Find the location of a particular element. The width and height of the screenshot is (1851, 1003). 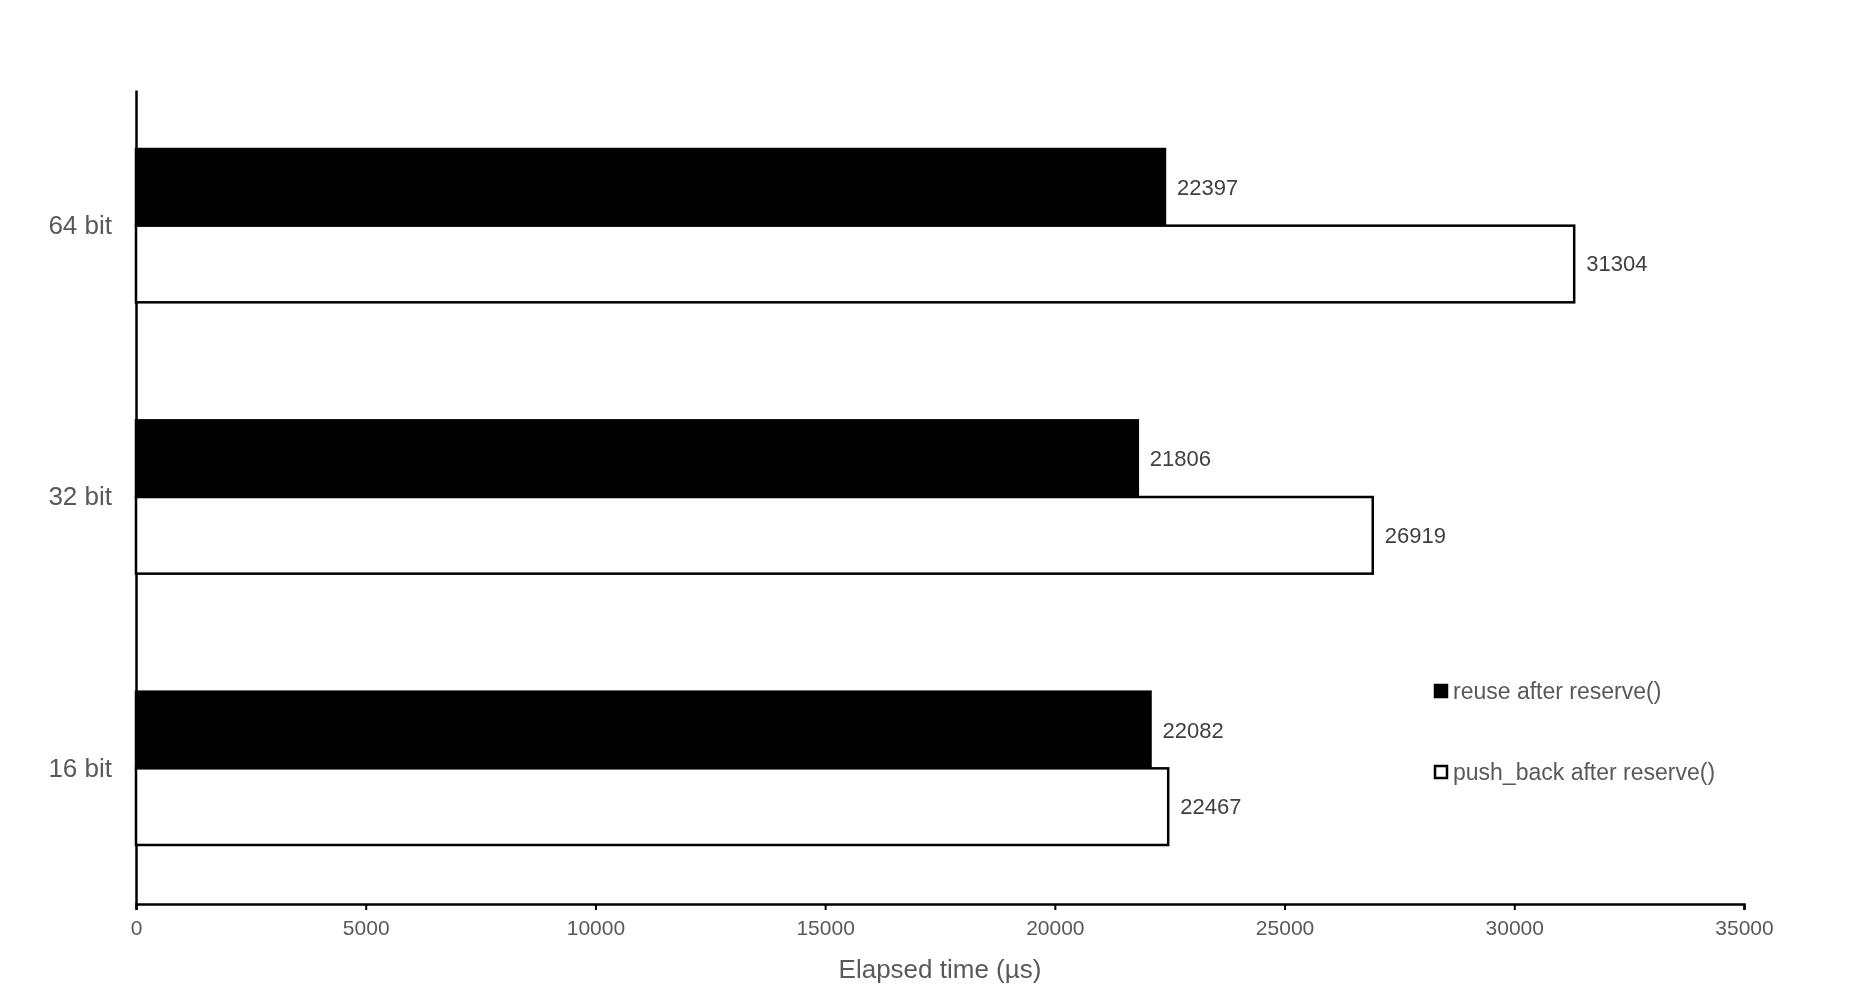

x-axis-title: Elapsed time (µs) is located at coordinates (940, 969).